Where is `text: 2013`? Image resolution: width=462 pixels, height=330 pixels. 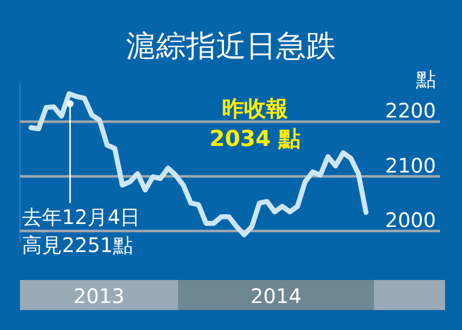 text: 2013 is located at coordinates (99, 296).